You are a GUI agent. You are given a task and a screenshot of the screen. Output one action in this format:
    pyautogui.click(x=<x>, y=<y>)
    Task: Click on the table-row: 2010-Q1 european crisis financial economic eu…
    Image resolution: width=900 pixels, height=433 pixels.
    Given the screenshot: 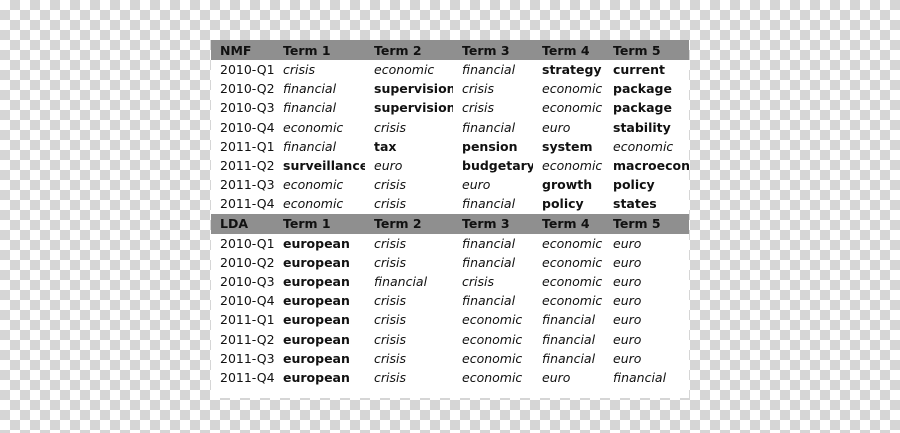 What is the action you would take?
    pyautogui.click(x=450, y=243)
    